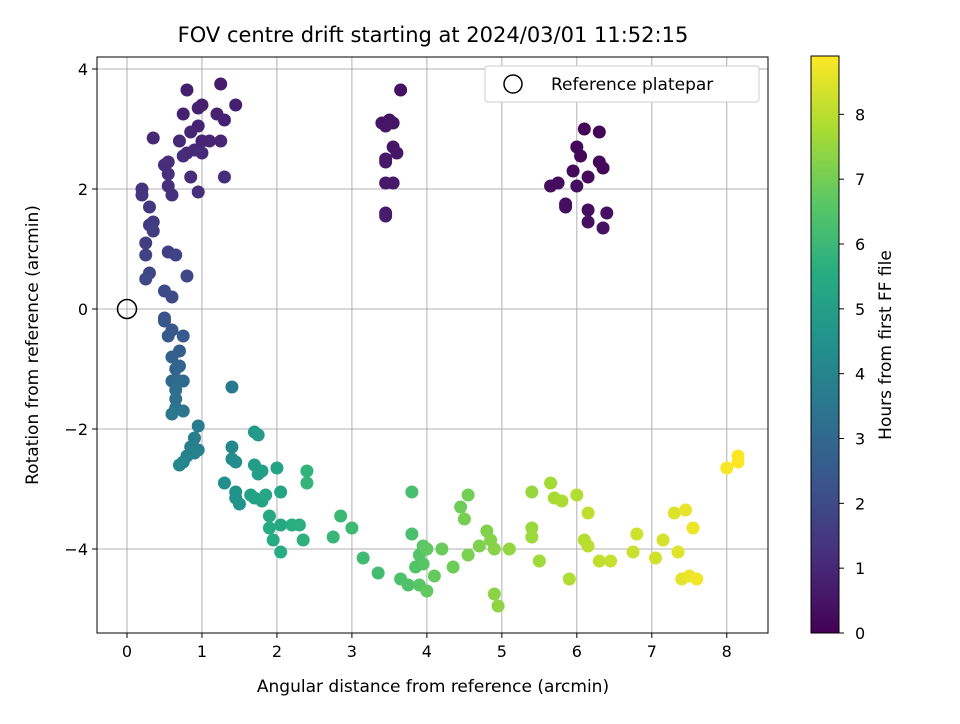  I want to click on x-tick-label: 1, so click(202, 651).